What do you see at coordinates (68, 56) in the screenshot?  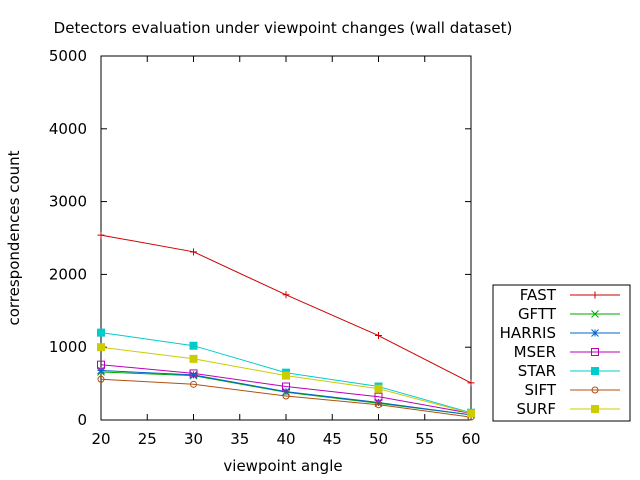 I see `y-tick-label: 5000` at bounding box center [68, 56].